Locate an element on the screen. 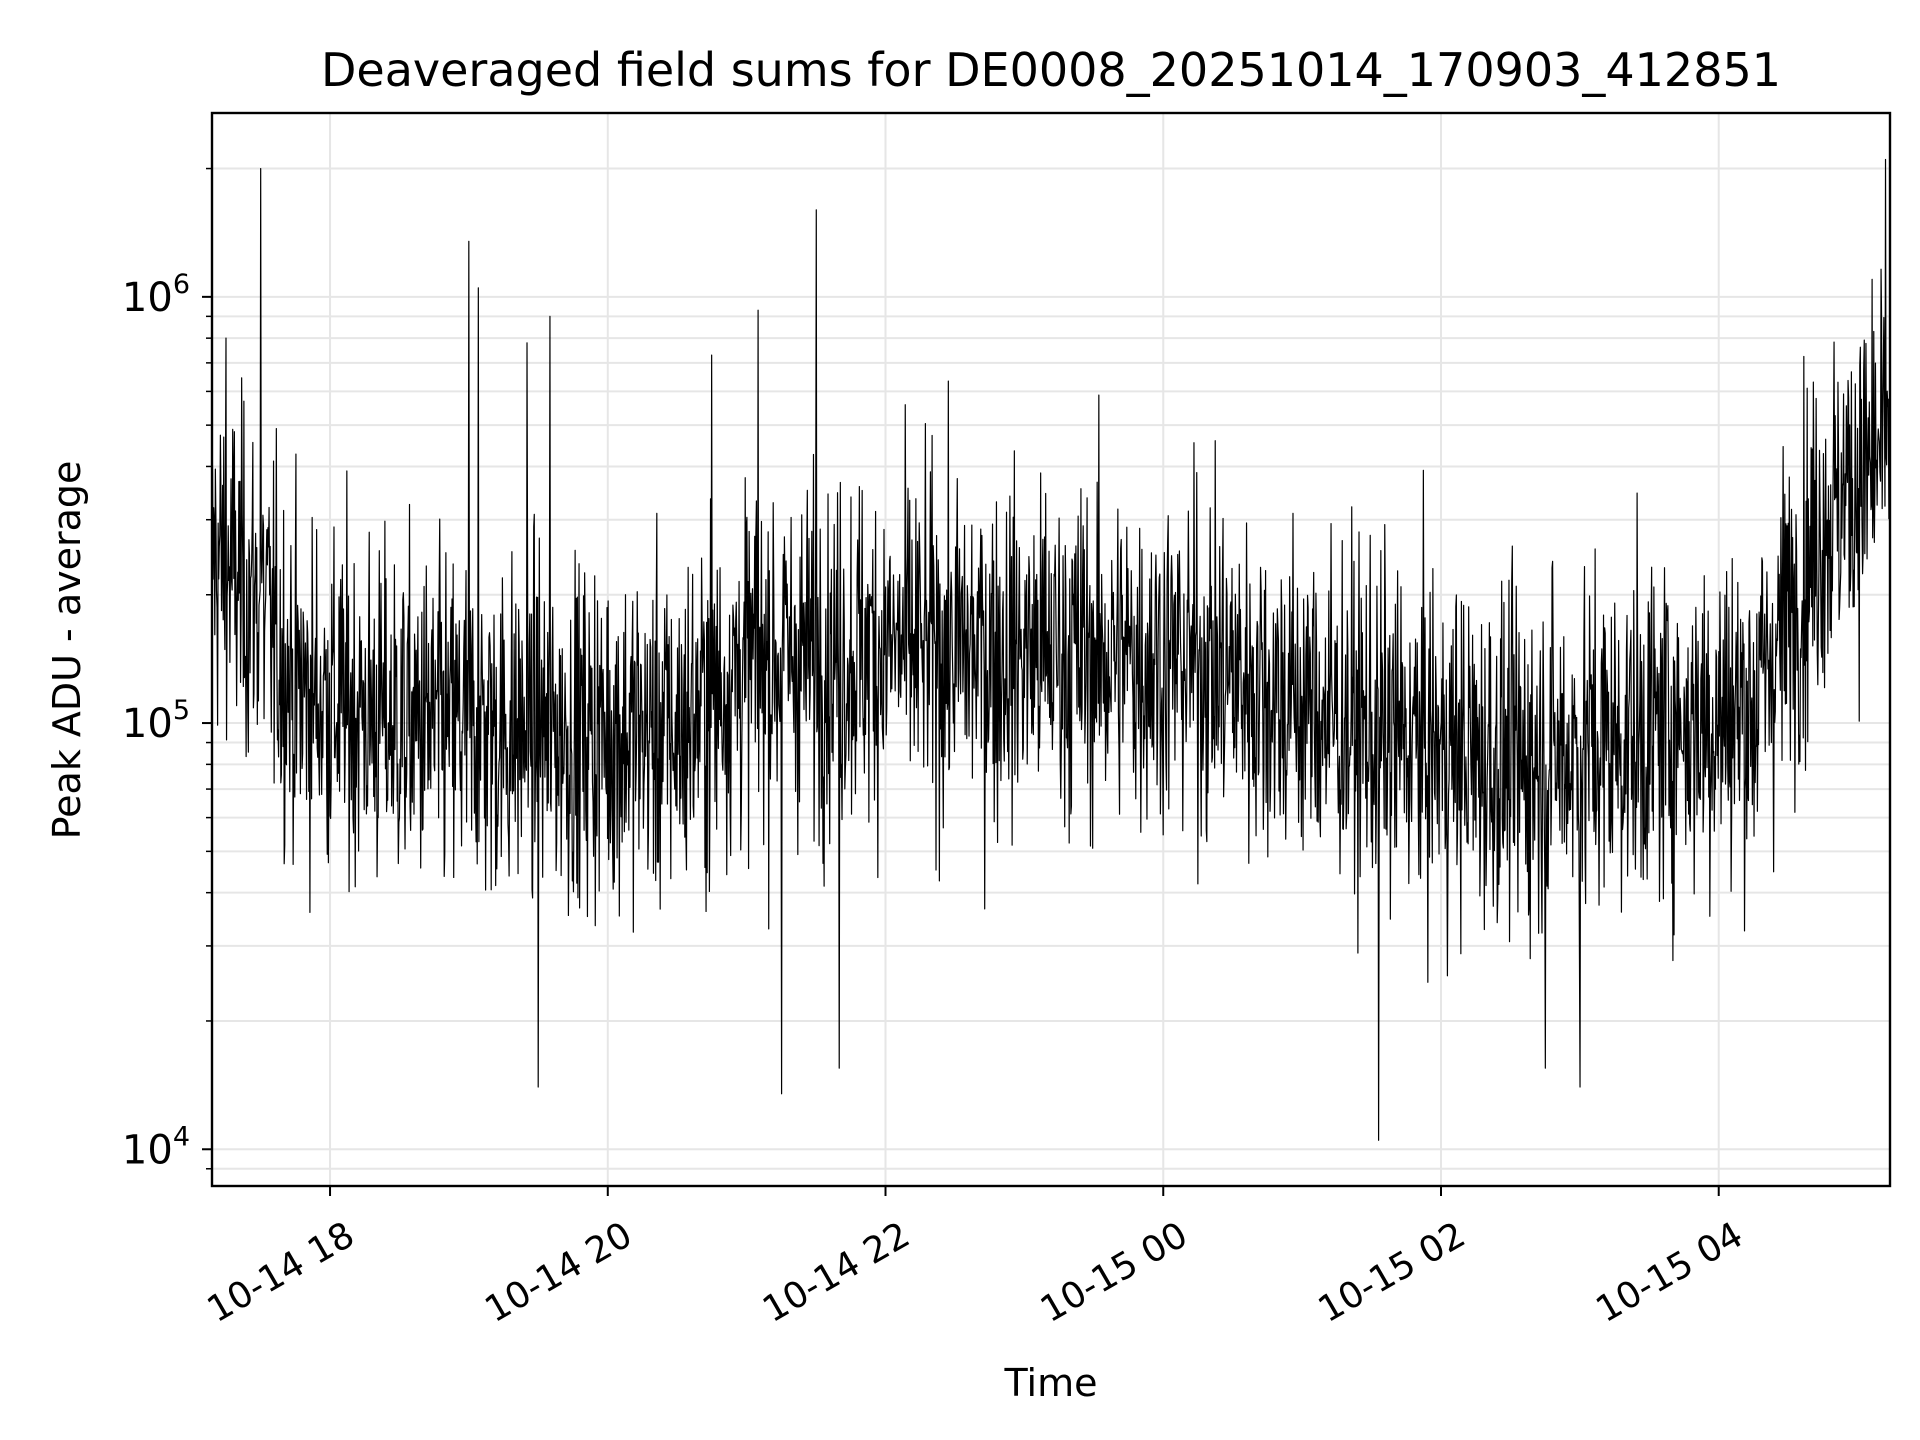 The width and height of the screenshot is (1920, 1440). y-tick-label: 10⁴ is located at coordinates (156, 1147).